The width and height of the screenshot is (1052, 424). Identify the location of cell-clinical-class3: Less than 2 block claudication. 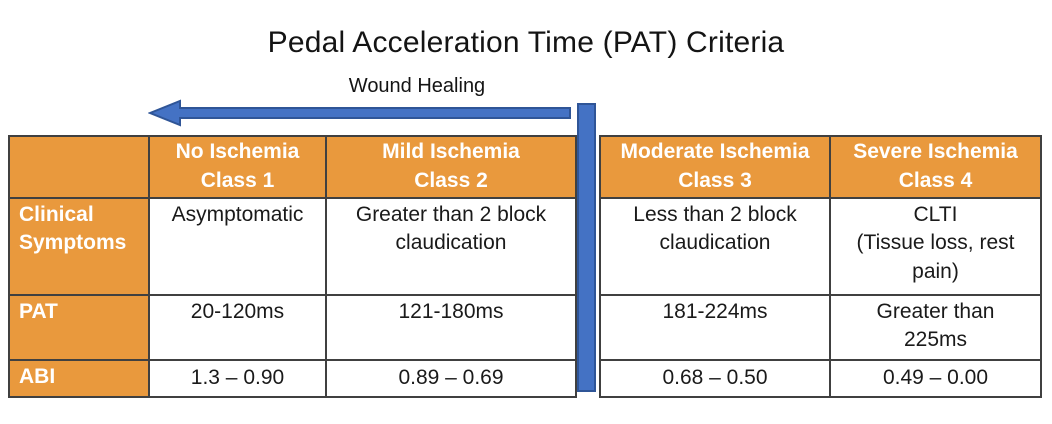
(716, 247).